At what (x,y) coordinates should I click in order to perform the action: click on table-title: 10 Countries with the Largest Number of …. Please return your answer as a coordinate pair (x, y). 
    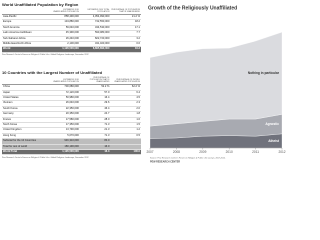
    Looking at the image, I should click on (52, 72).